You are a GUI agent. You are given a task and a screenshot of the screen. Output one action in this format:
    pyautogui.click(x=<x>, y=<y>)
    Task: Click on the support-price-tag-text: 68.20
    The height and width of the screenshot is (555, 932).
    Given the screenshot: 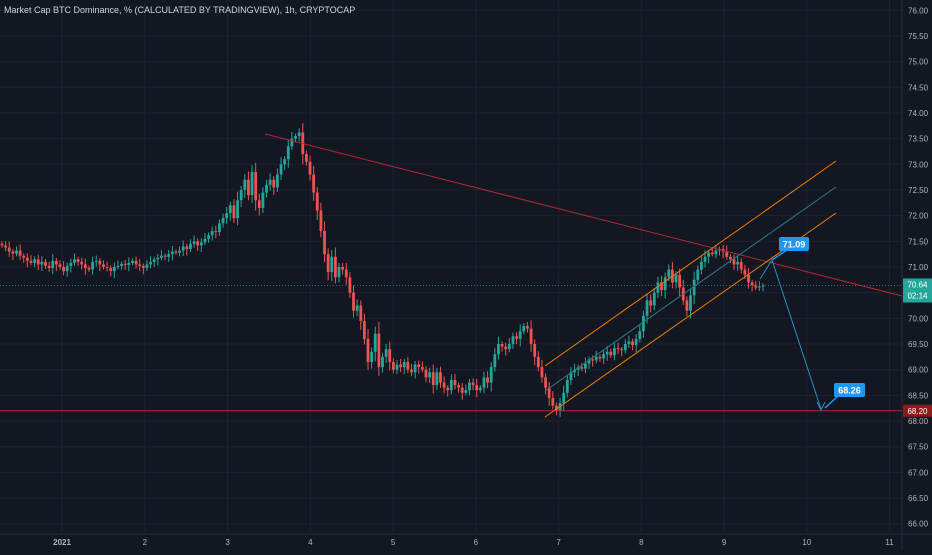 What is the action you would take?
    pyautogui.click(x=917, y=411)
    